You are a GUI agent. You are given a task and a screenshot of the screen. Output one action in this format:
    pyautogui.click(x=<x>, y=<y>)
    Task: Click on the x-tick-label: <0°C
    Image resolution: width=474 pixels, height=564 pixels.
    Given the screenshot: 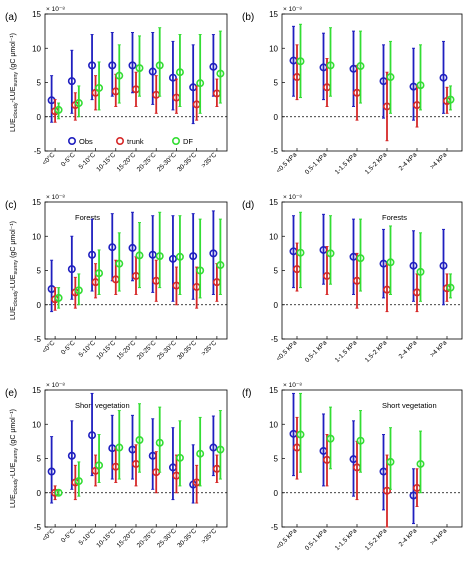 What is the action you would take?
    pyautogui.click(x=48, y=347)
    